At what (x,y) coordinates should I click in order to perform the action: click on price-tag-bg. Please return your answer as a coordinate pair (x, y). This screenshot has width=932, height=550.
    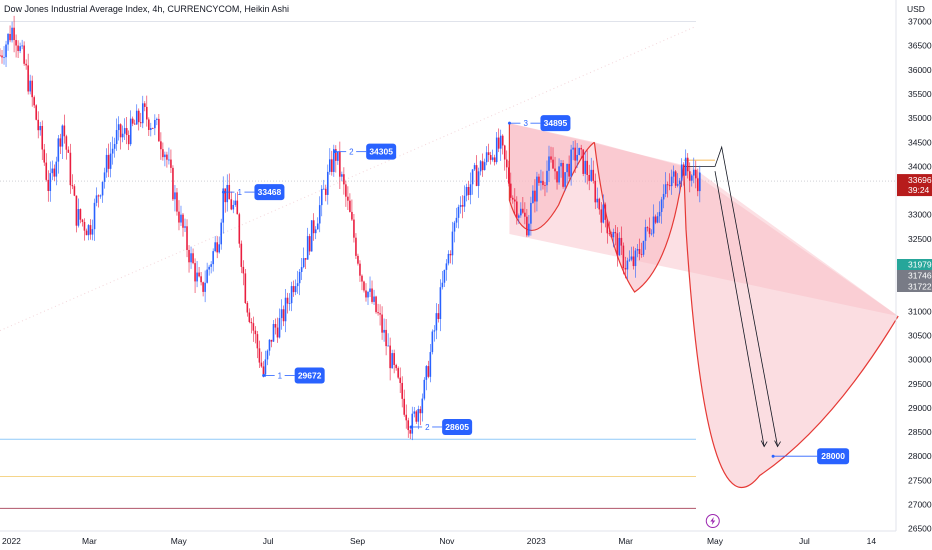
    Looking at the image, I should click on (914, 275).